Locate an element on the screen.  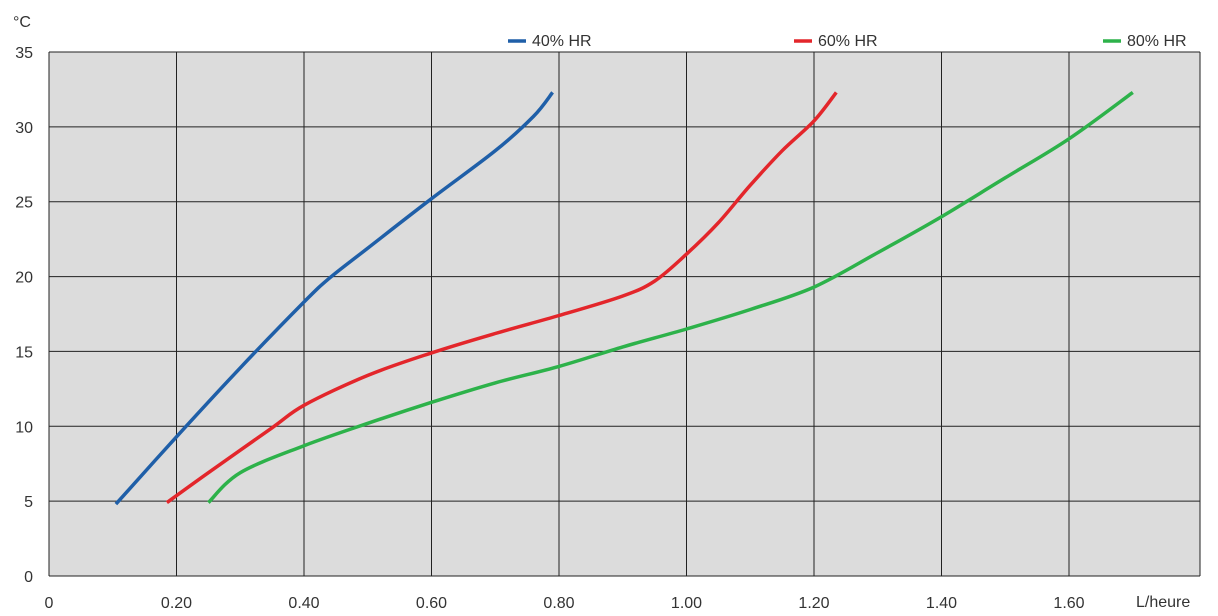
y-tick-label: 25 is located at coordinates (24, 203).